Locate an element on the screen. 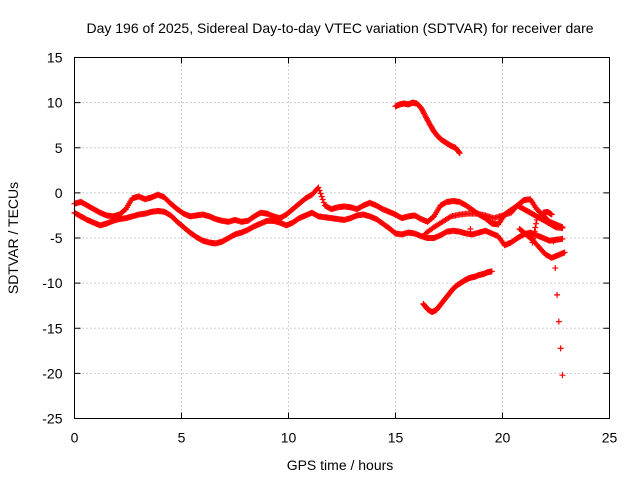 This screenshot has width=640, height=480. y-tick-label: -25 is located at coordinates (52, 419).